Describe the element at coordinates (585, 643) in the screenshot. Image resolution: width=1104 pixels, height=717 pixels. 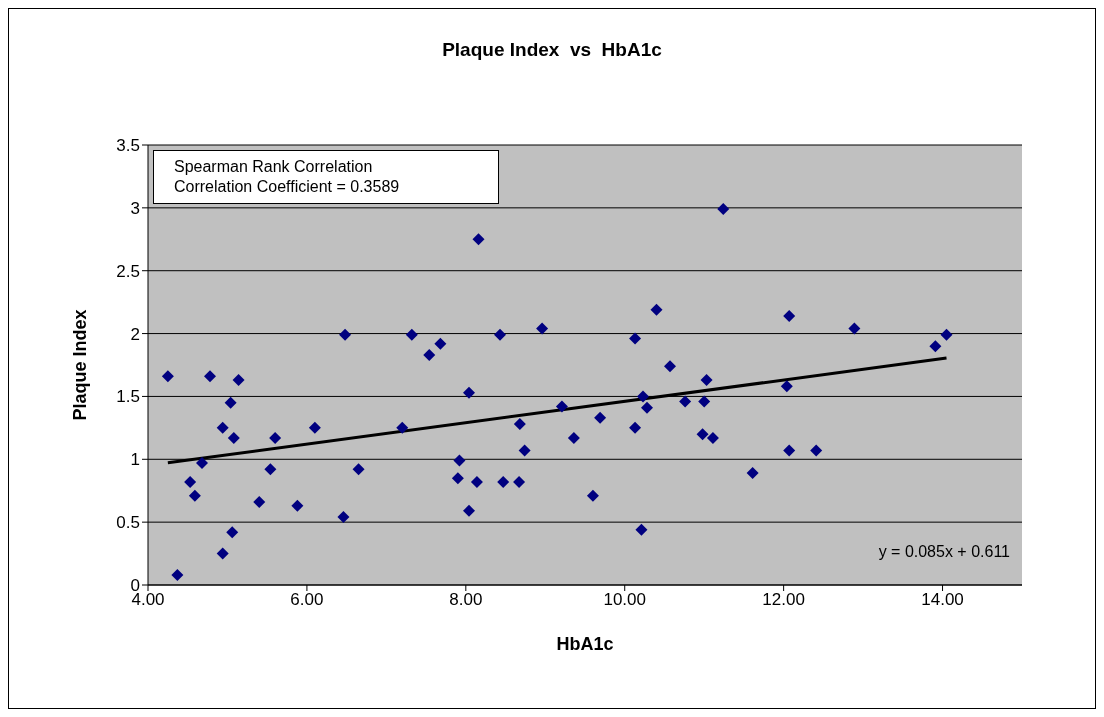
I see `x-axis-title: HbA1c` at that location.